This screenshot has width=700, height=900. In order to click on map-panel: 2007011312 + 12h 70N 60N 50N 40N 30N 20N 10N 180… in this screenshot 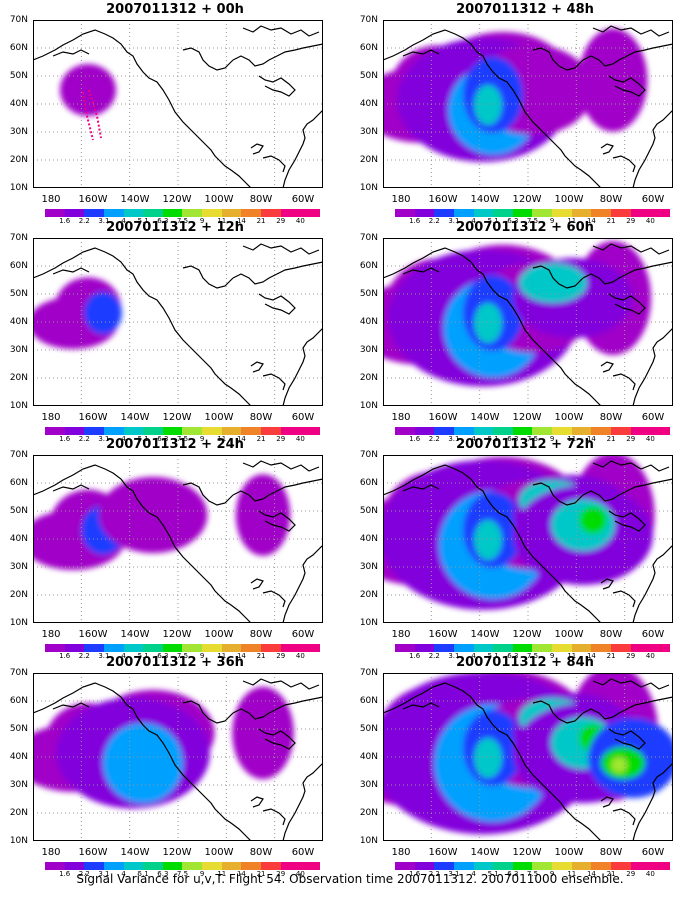, I will do `click(170, 331)`.